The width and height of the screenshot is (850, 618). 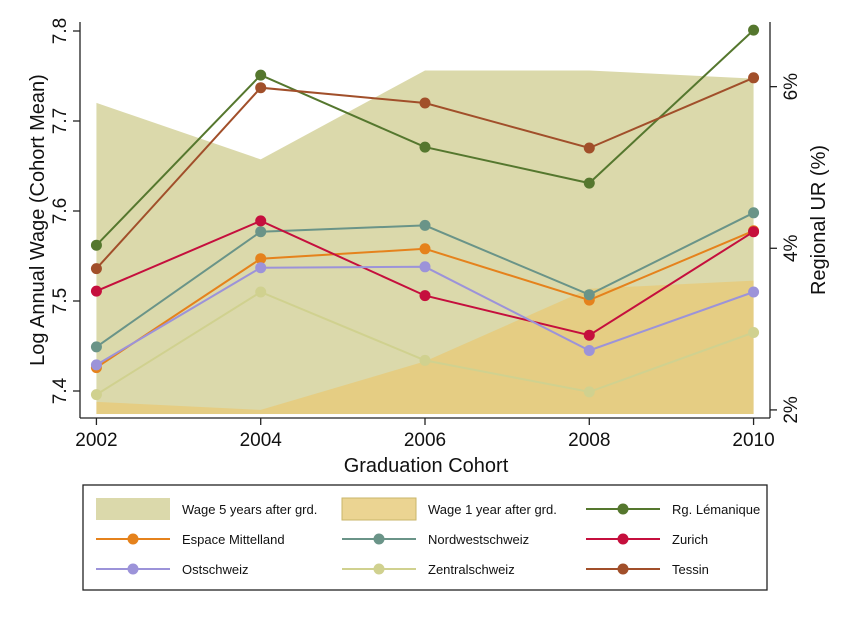 What do you see at coordinates (60, 301) in the screenshot?
I see `y-tick-label-7.5: 7.5` at bounding box center [60, 301].